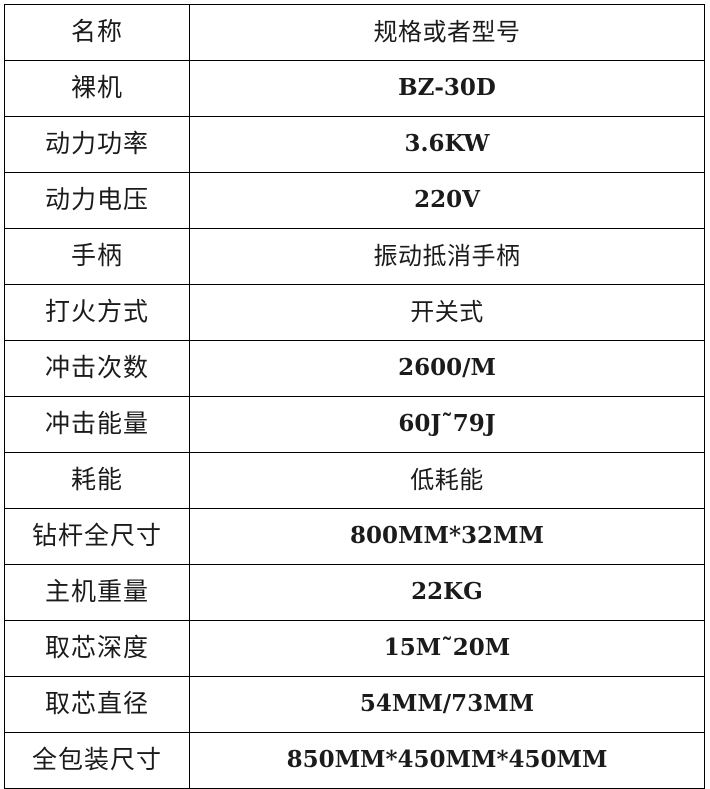  I want to click on table-row: 全包装尺寸 850MM*450MM*450MM, so click(354, 760).